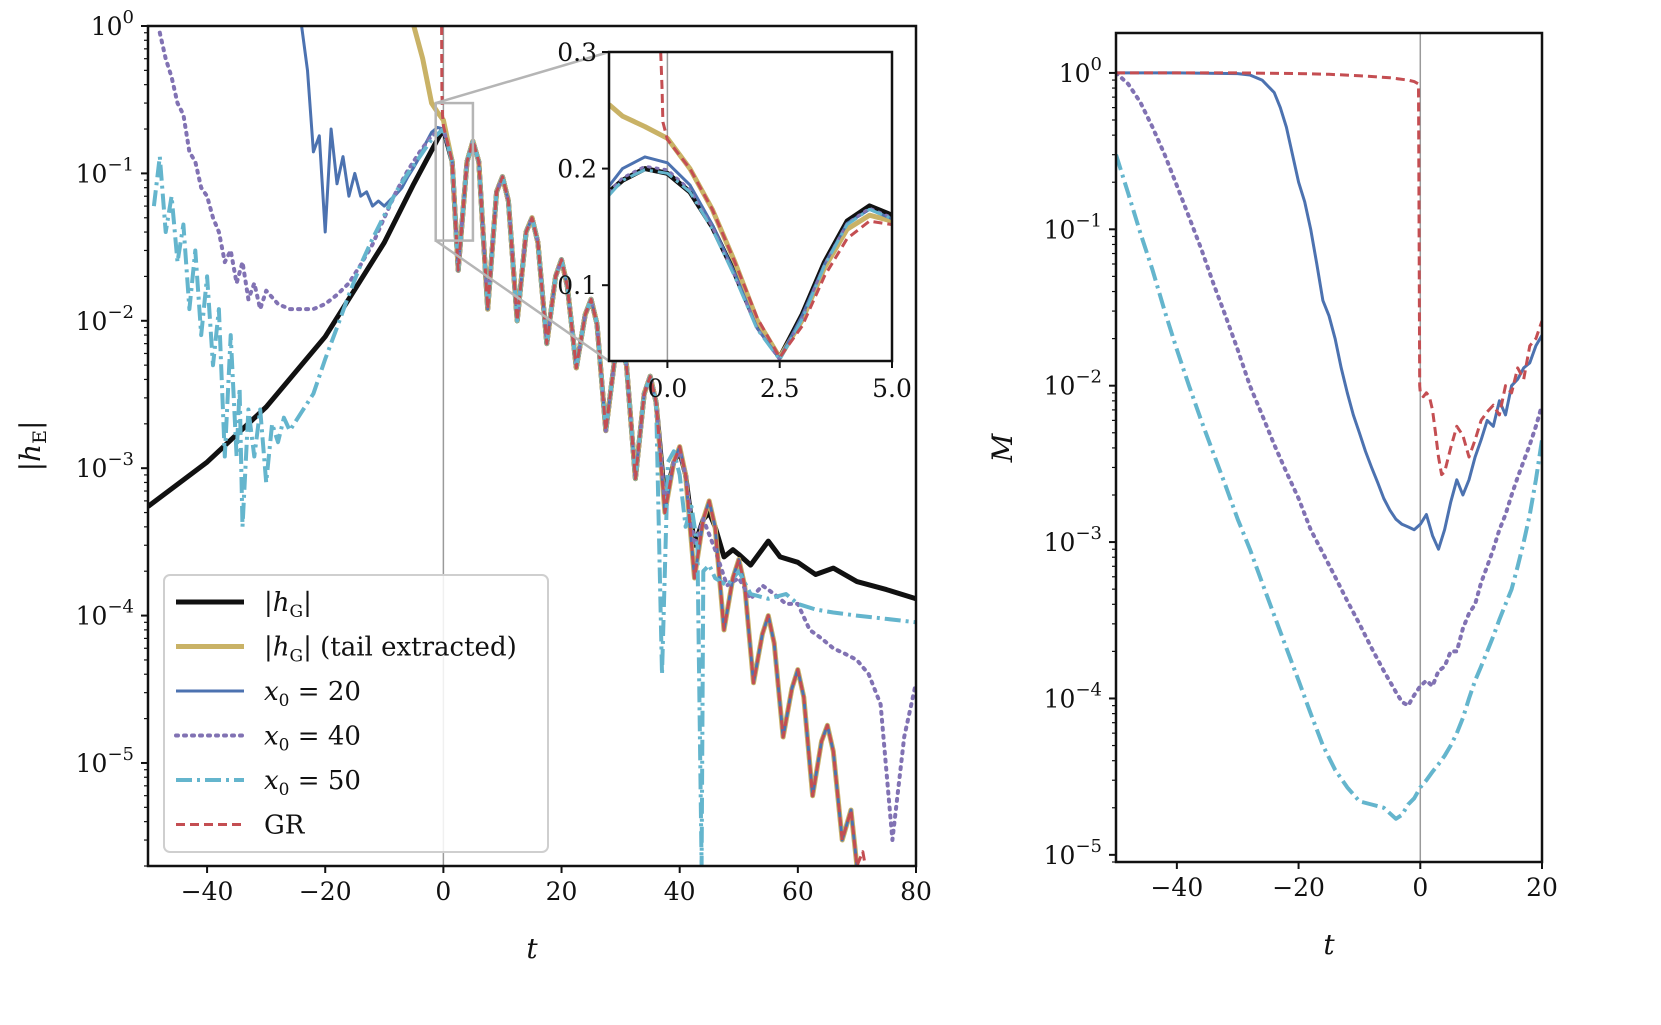  What do you see at coordinates (680, 891) in the screenshot?
I see `left-xtick-label: 40` at bounding box center [680, 891].